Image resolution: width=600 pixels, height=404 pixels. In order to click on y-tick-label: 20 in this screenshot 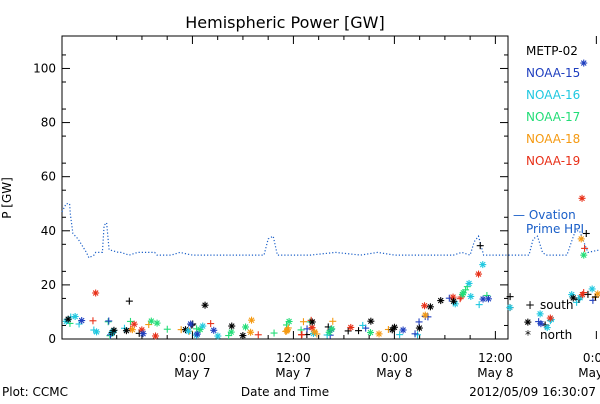, I will do `click(48, 285)`.